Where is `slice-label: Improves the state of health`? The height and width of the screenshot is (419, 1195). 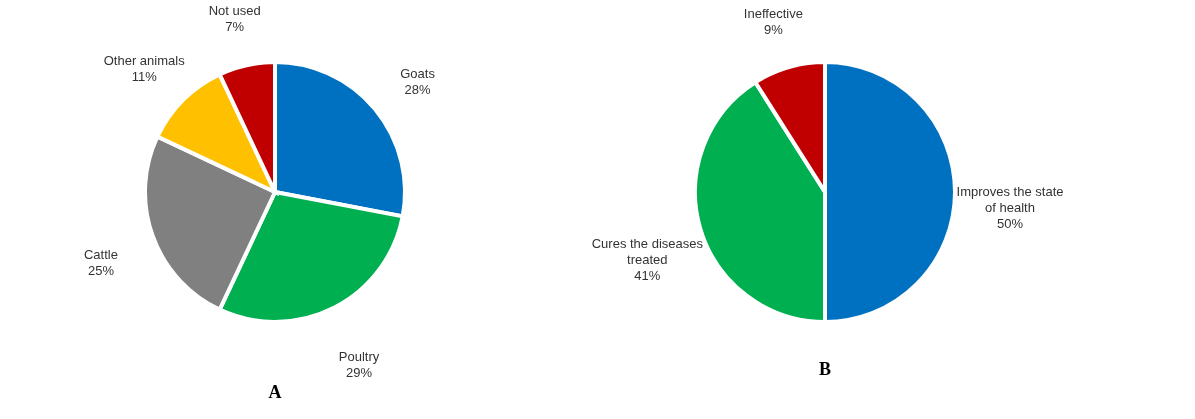
slice-label: Improves the state of health is located at coordinates (1010, 199).